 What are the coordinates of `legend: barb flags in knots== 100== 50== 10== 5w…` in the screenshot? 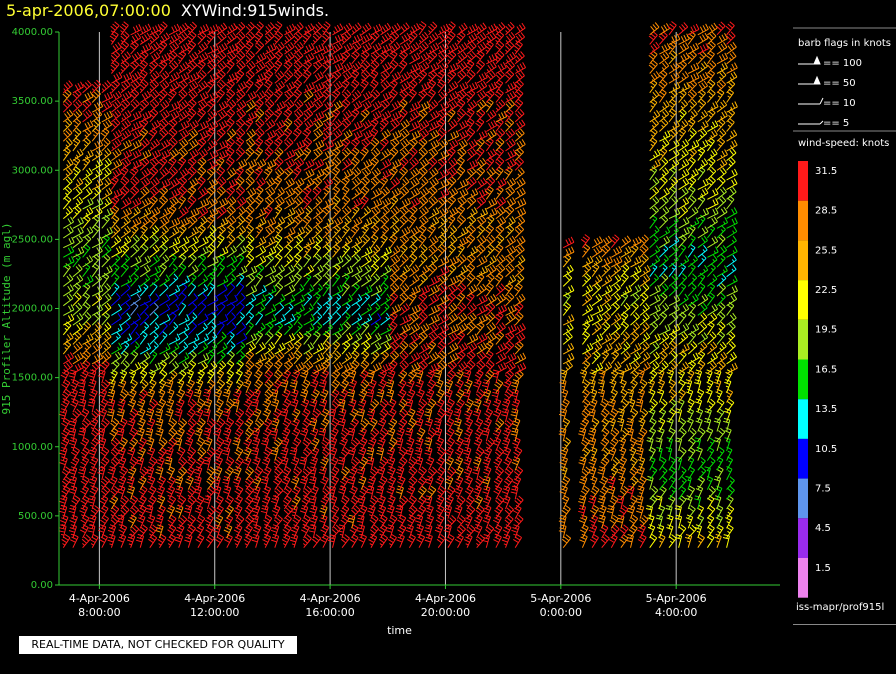 It's located at (844, 312).